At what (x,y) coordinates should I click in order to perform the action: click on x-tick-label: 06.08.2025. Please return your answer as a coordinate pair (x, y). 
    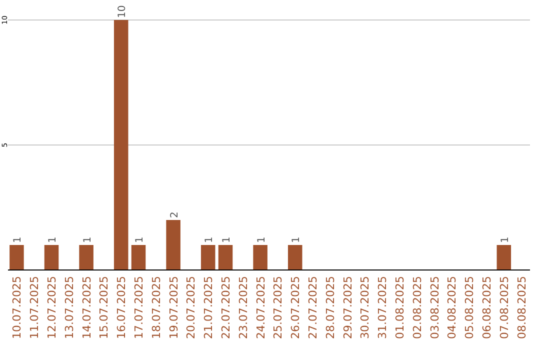
    Looking at the image, I should click on (487, 307).